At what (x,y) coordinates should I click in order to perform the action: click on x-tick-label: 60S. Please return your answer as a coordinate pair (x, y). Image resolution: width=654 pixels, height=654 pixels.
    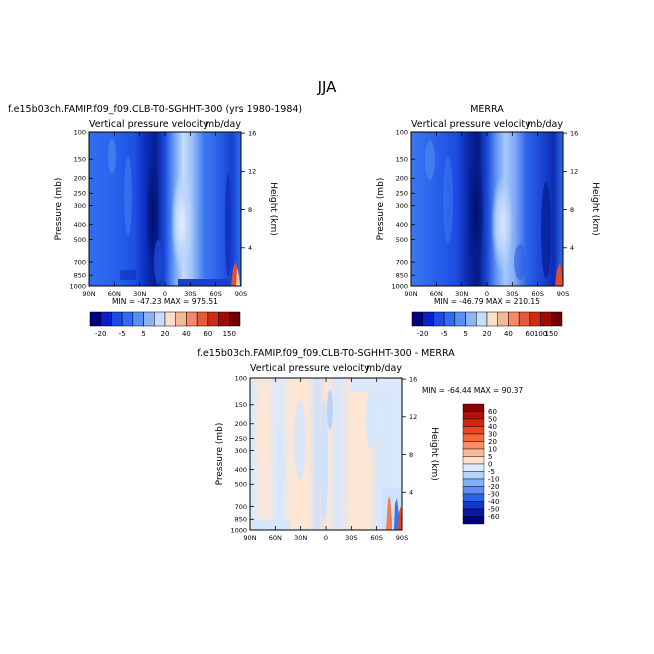
    Looking at the image, I should click on (376, 538).